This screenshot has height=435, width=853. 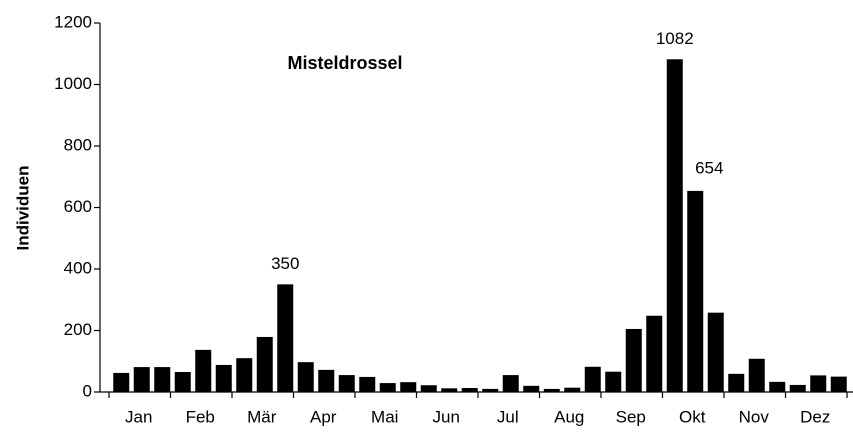 What do you see at coordinates (285, 263) in the screenshot?
I see `value-label: 350` at bounding box center [285, 263].